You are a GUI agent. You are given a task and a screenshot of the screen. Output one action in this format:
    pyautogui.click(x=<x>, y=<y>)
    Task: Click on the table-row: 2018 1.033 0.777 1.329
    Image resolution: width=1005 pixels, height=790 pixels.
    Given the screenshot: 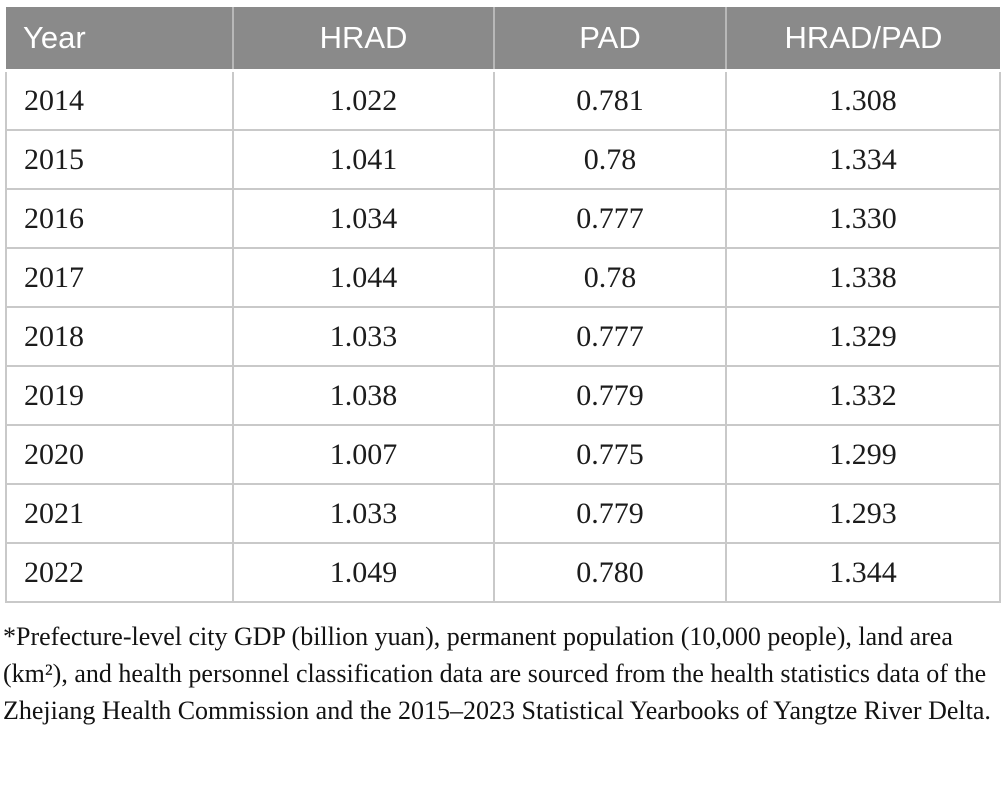 What is the action you would take?
    pyautogui.click(x=503, y=336)
    